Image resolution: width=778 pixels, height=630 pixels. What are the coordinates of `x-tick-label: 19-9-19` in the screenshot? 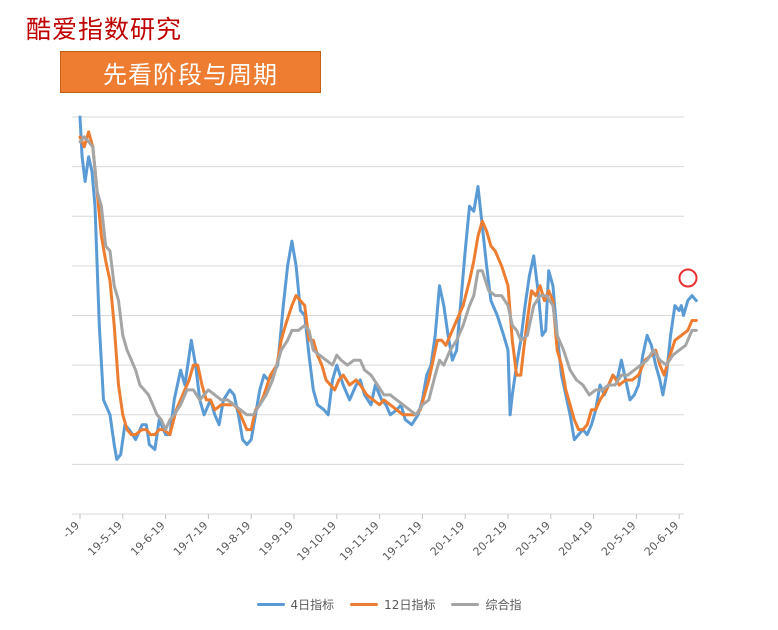 It's located at (277, 539).